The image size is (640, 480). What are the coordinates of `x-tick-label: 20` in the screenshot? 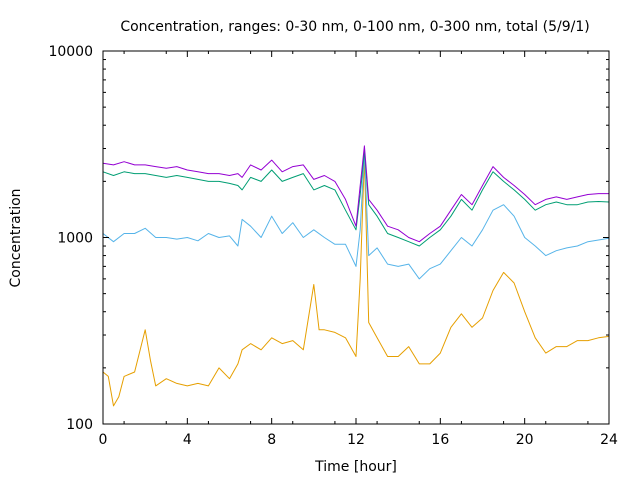 It's located at (525, 440).